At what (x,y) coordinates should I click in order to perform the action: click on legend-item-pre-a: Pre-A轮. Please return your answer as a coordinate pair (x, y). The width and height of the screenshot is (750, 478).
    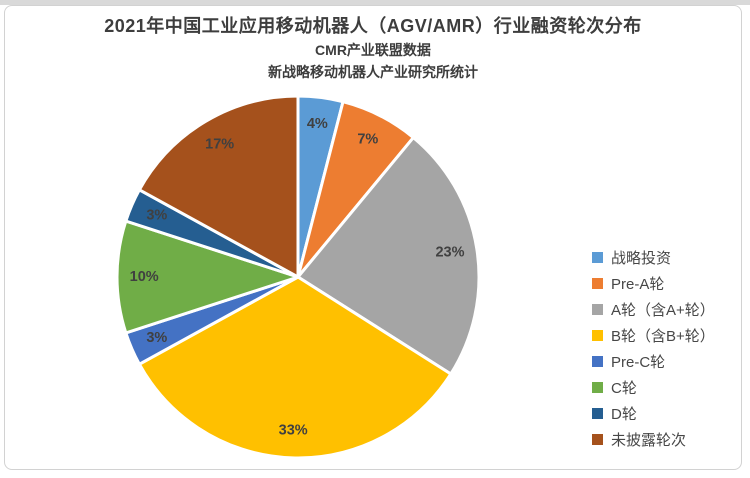
    Looking at the image, I should click on (653, 283).